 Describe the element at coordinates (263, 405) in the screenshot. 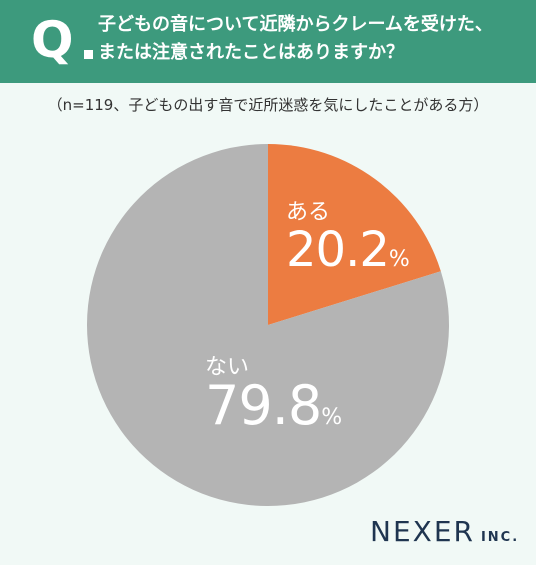

I see `slice-value-nai: 79.8` at that location.